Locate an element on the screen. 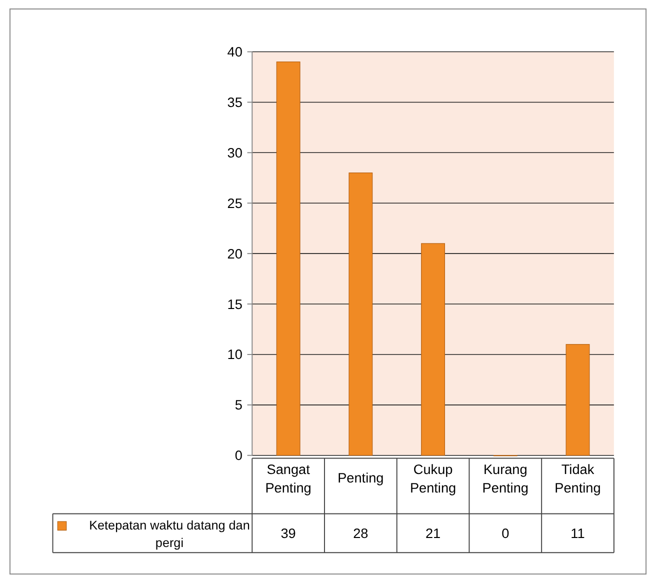 The image size is (656, 583). x-tick-label: Kurang Penting is located at coordinates (505, 479).